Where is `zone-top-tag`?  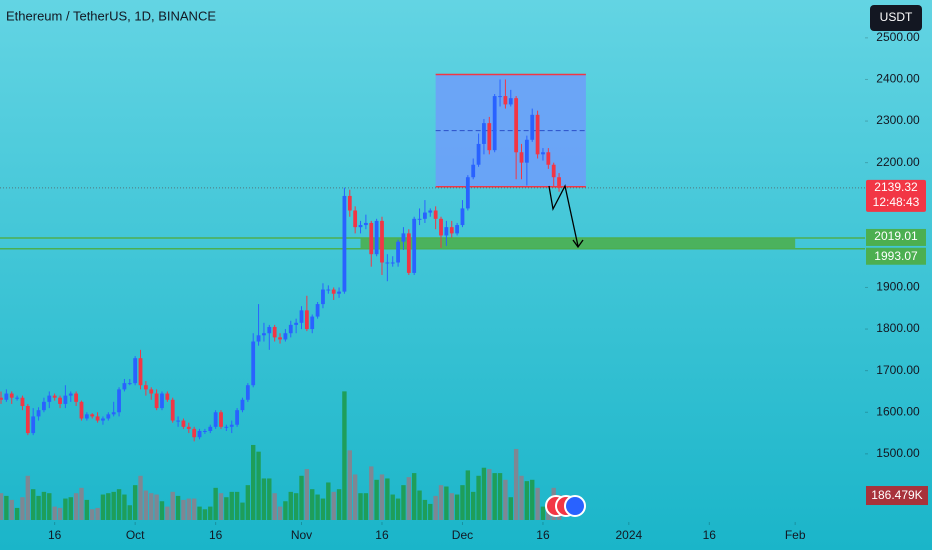
zone-top-tag is located at coordinates (896, 237).